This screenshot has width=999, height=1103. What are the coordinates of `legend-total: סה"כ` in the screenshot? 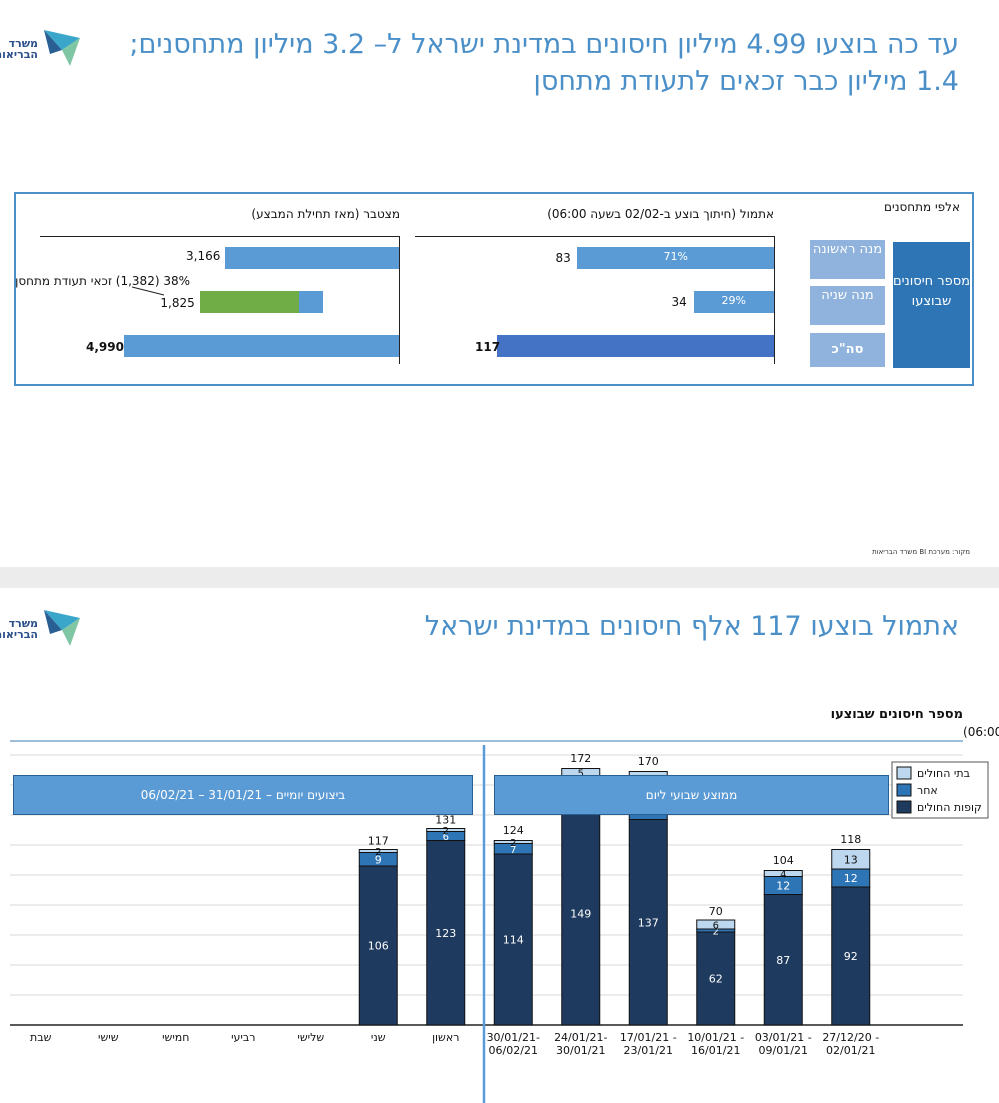 It's located at (847, 350).